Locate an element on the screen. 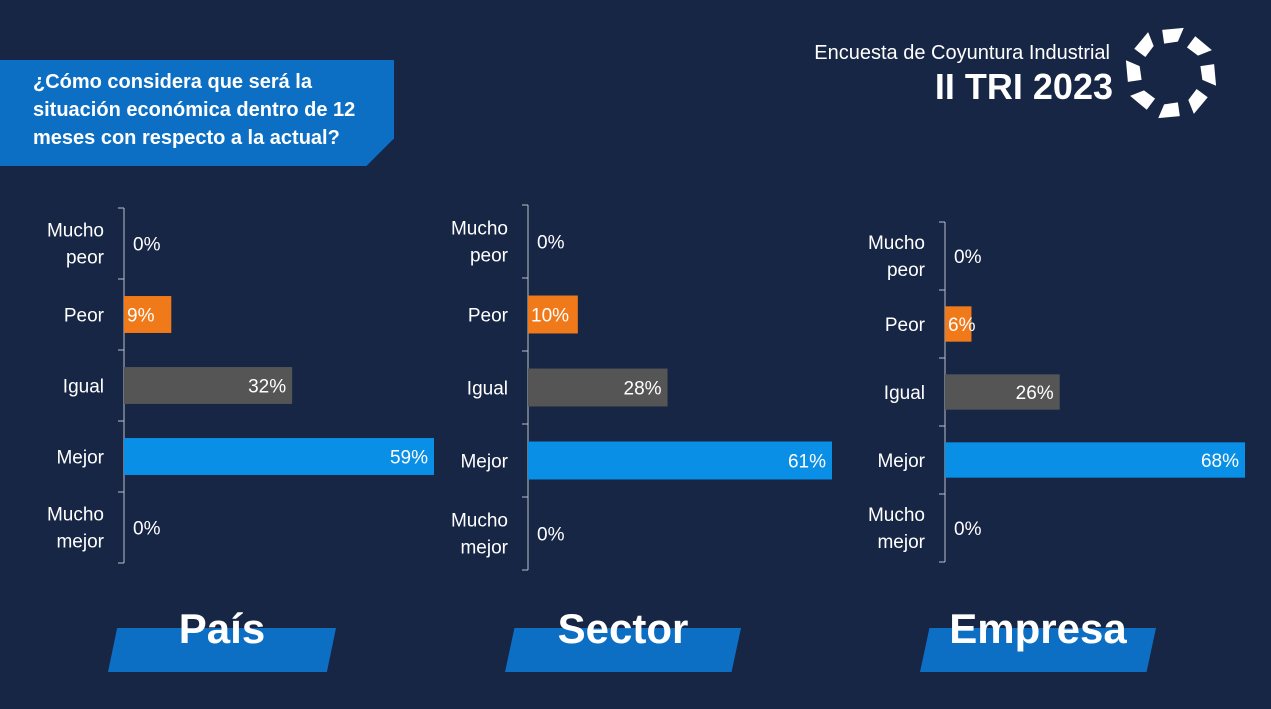  panel-title-pais: País is located at coordinates (222, 628).